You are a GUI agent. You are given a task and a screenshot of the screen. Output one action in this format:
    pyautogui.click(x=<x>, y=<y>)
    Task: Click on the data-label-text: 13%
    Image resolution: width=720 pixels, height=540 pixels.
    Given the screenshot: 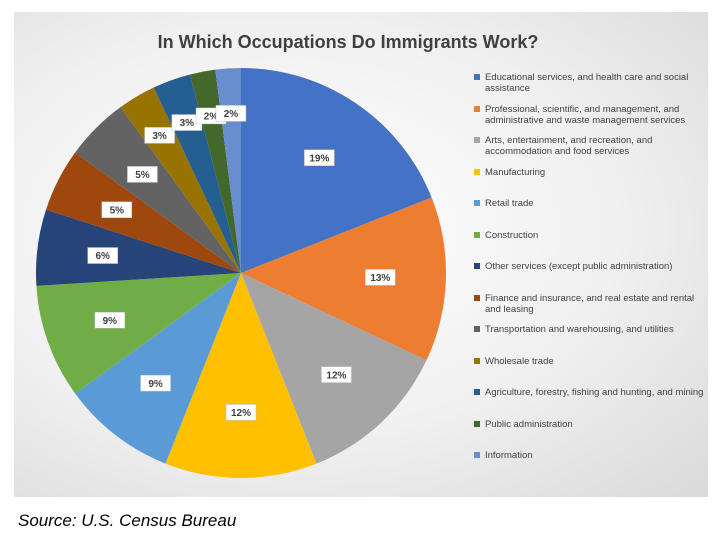 What is the action you would take?
    pyautogui.click(x=380, y=278)
    